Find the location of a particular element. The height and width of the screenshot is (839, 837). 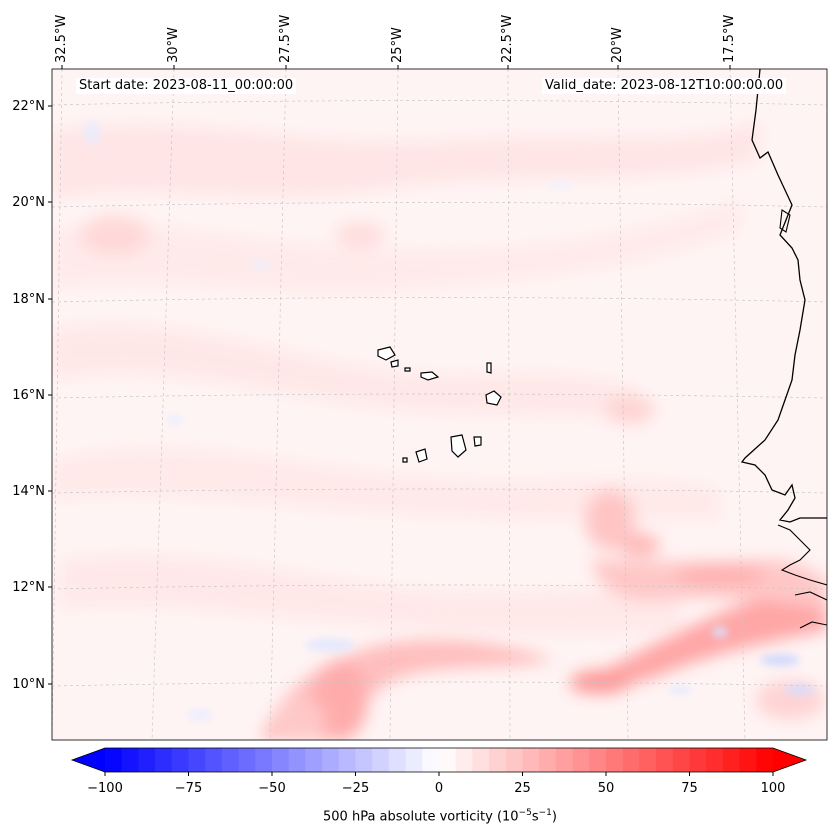

lon-label-17-5w: 17.5°W is located at coordinates (729, 38).